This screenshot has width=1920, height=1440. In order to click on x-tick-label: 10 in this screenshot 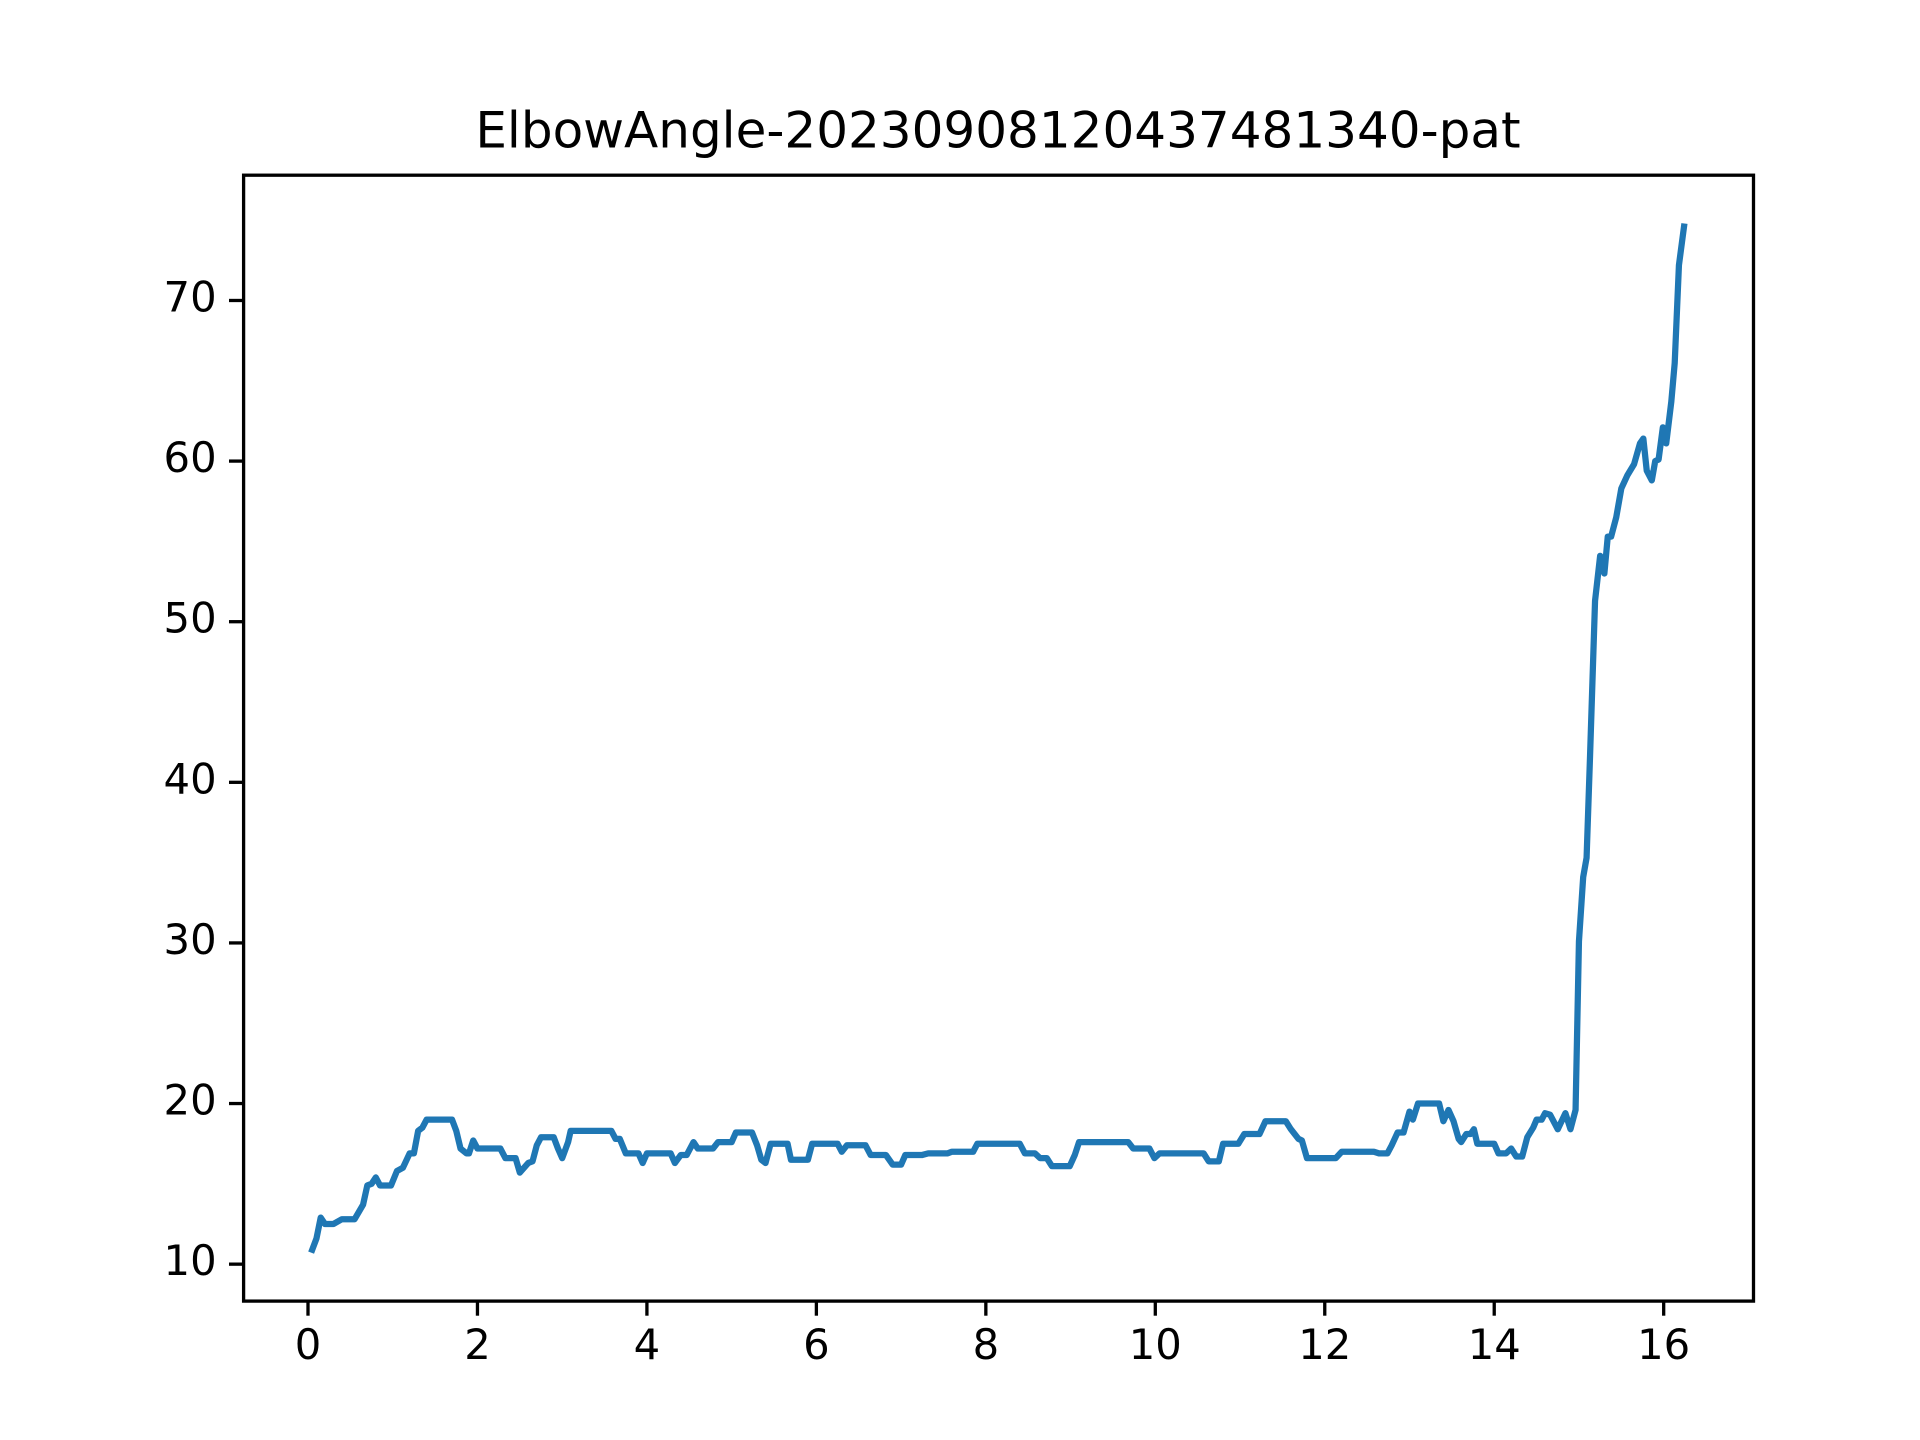, I will do `click(1155, 1344)`.